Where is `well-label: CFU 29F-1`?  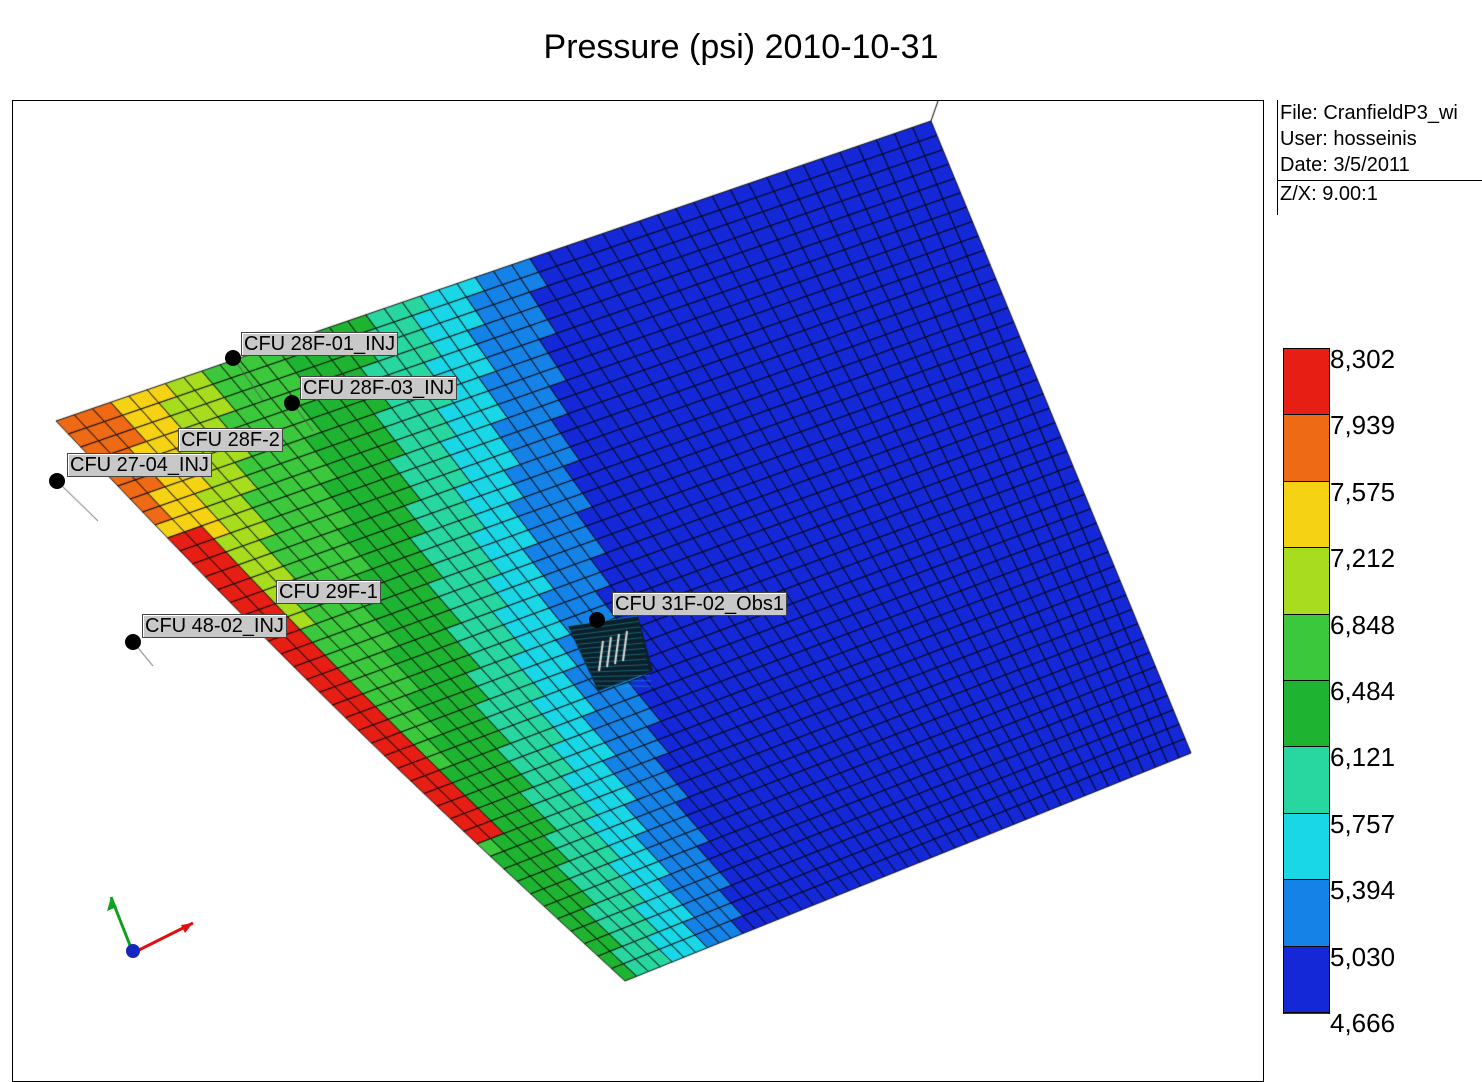
well-label: CFU 29F-1 is located at coordinates (328, 592).